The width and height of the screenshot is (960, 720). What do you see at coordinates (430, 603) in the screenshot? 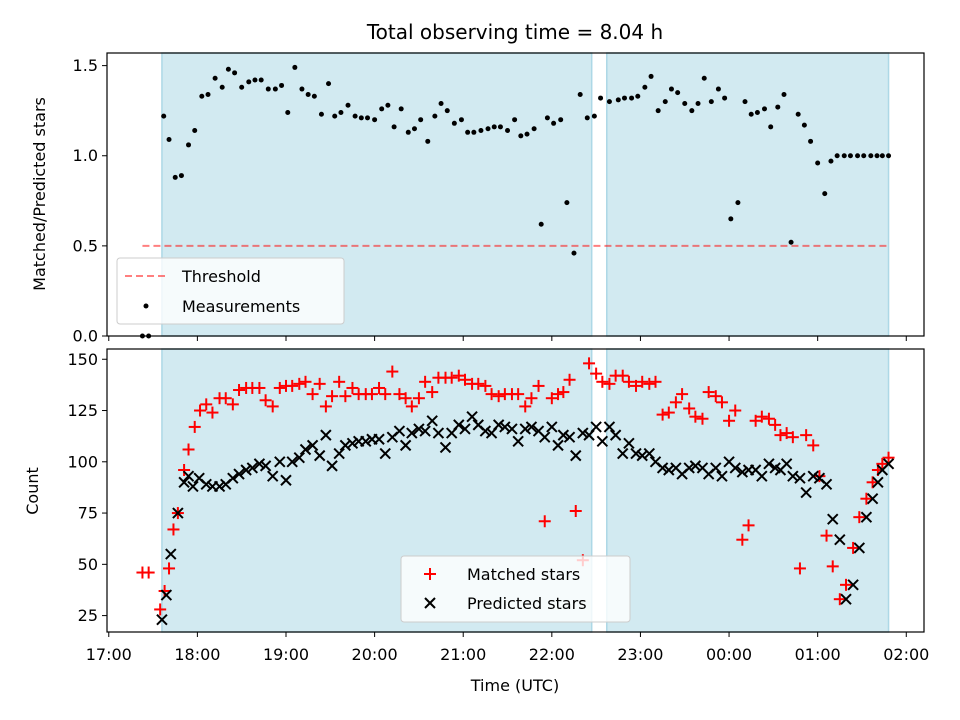
I see `predicted-legend-swatch` at bounding box center [430, 603].